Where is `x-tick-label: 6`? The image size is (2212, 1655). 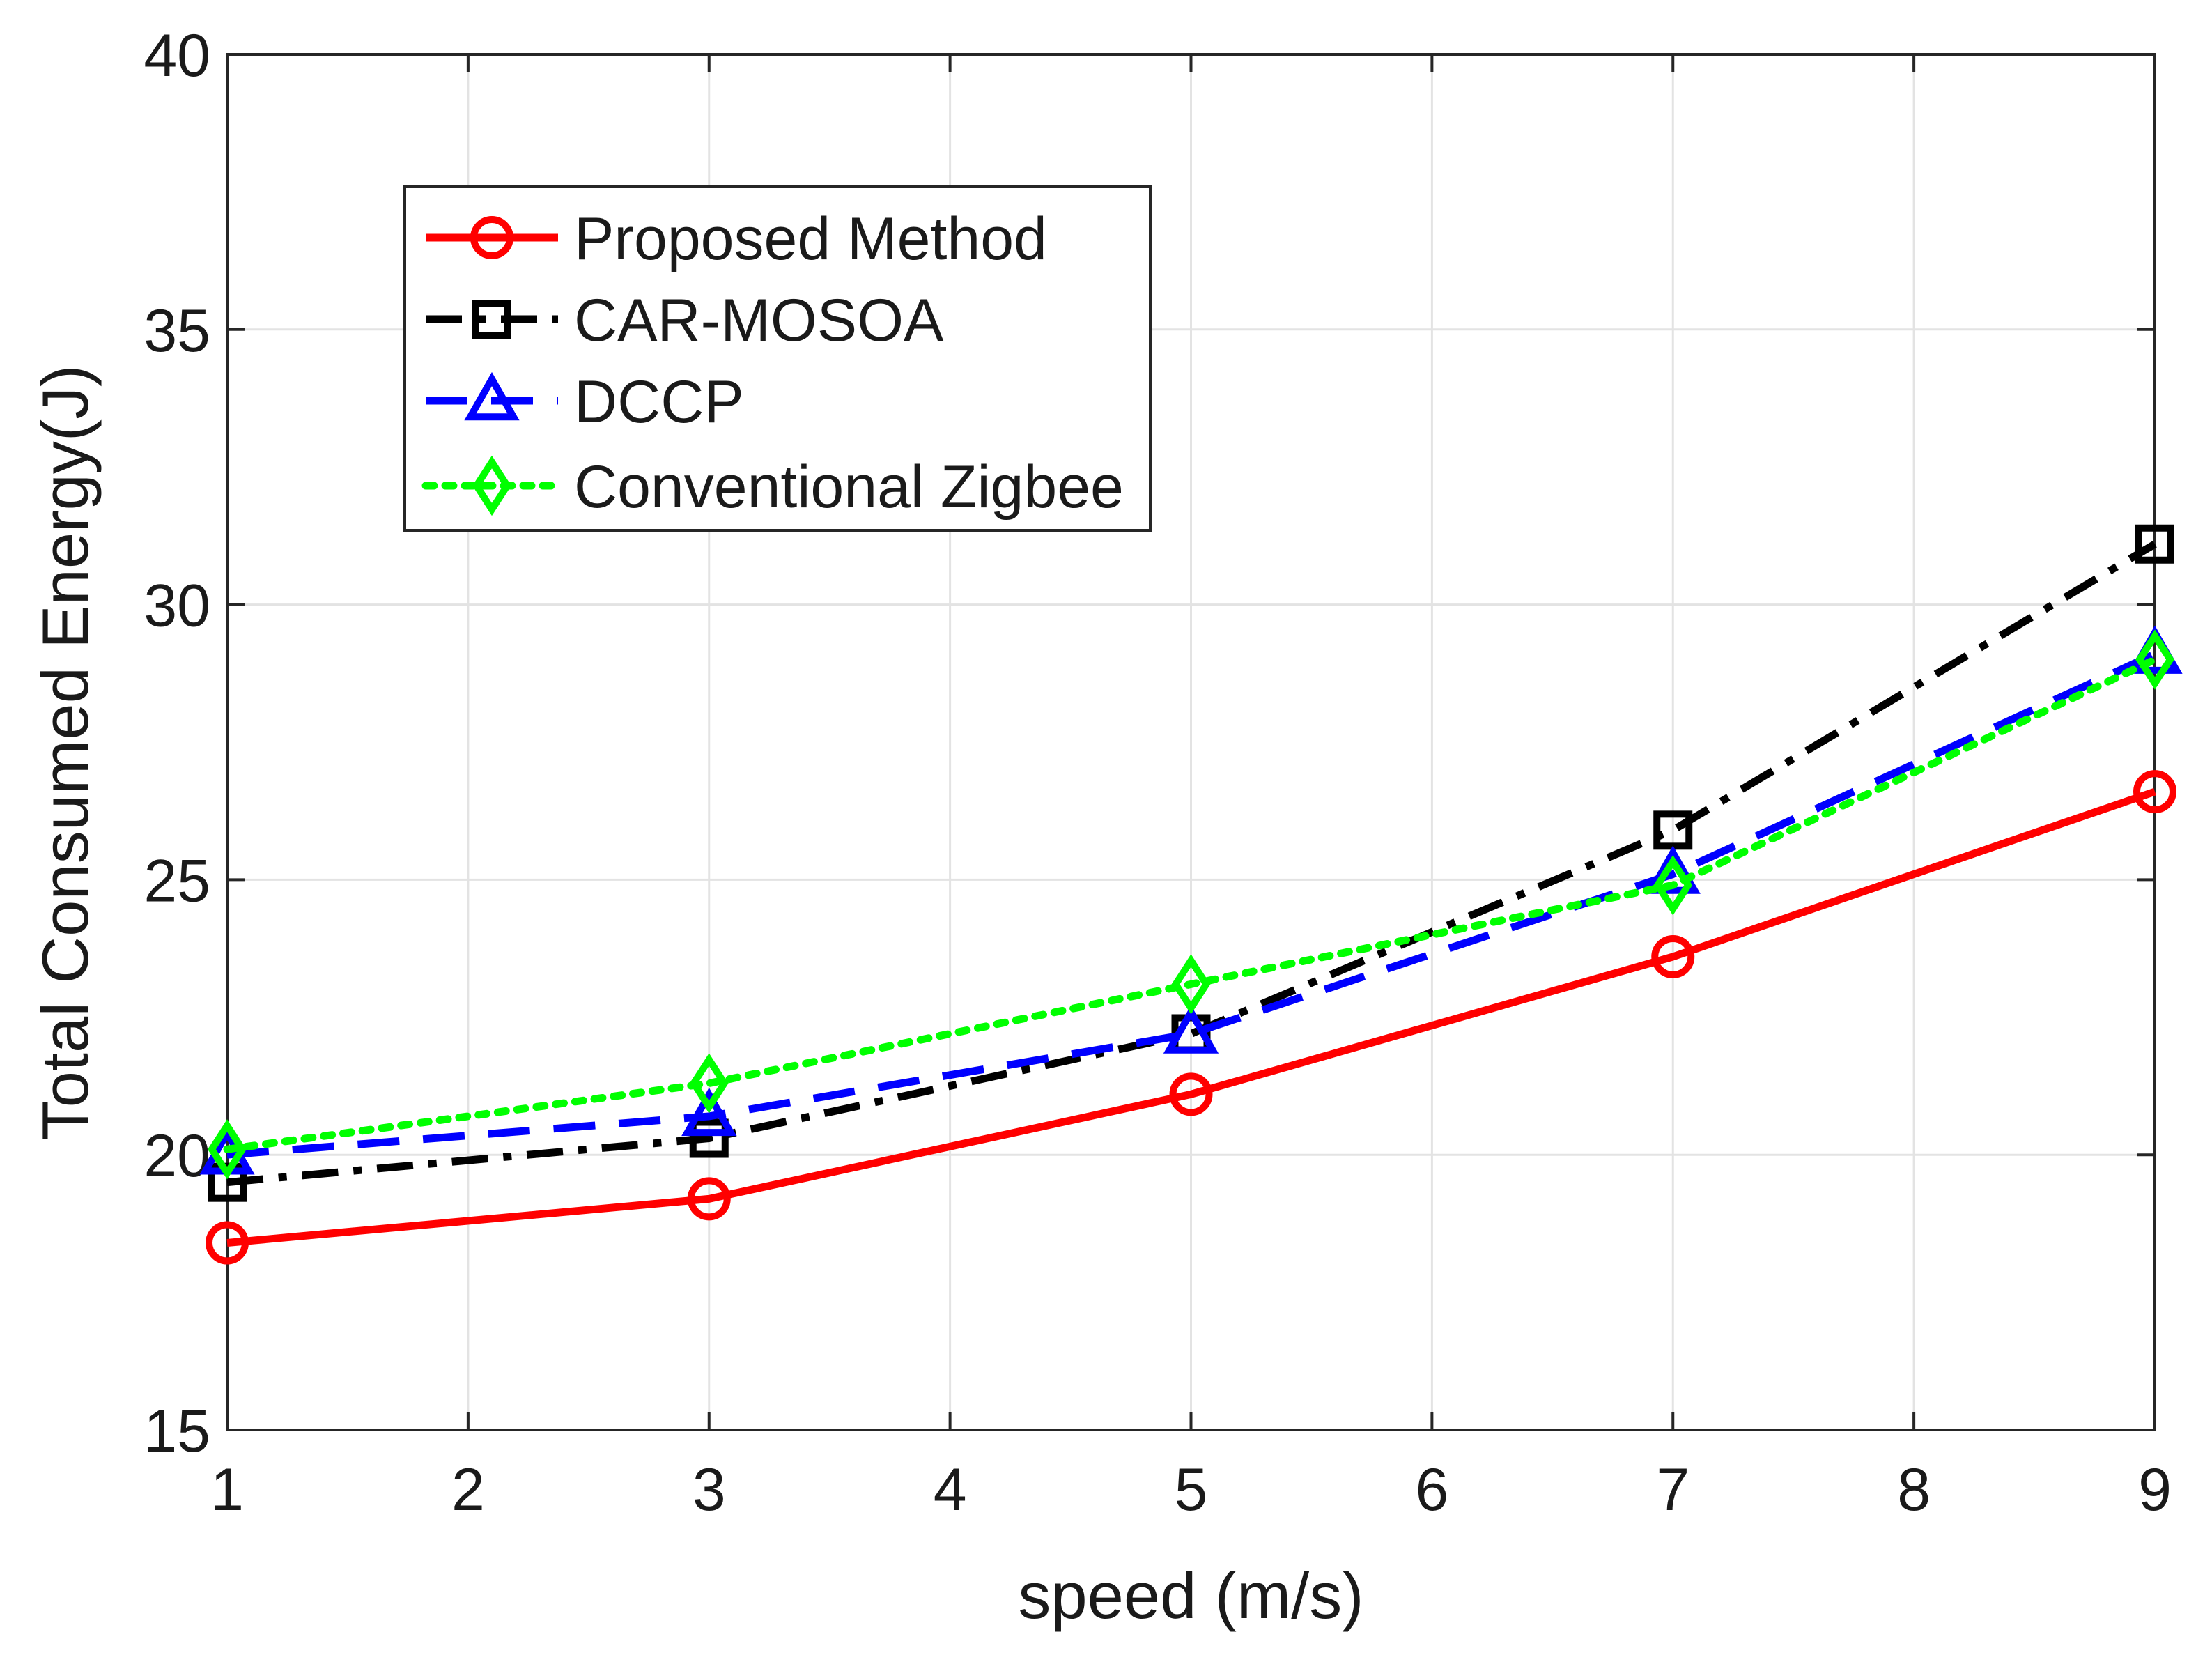
x-tick-label: 6 is located at coordinates (1431, 1489).